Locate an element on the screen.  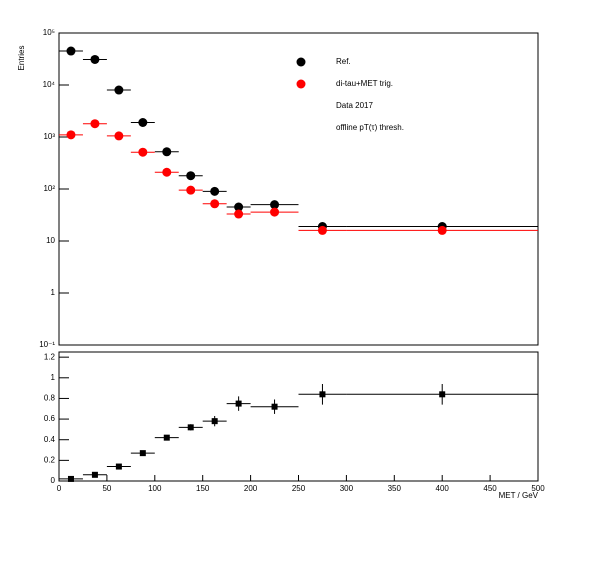
x-tick-label: 500 is located at coordinates (538, 488).